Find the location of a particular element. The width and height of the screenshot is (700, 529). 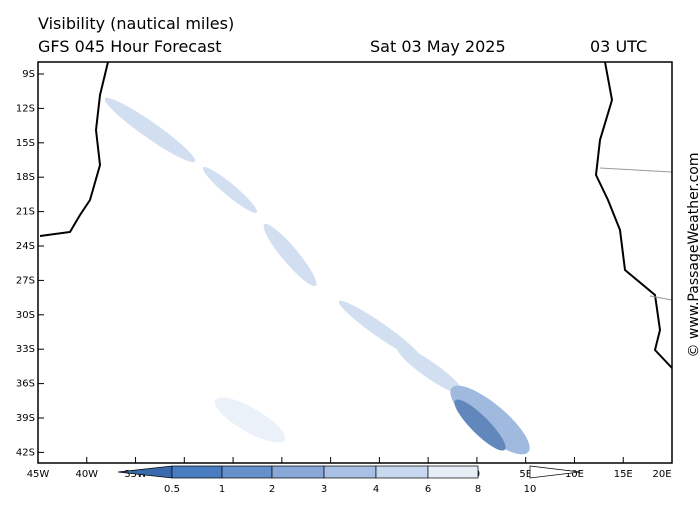

lat-label: 36S is located at coordinates (25, 384).